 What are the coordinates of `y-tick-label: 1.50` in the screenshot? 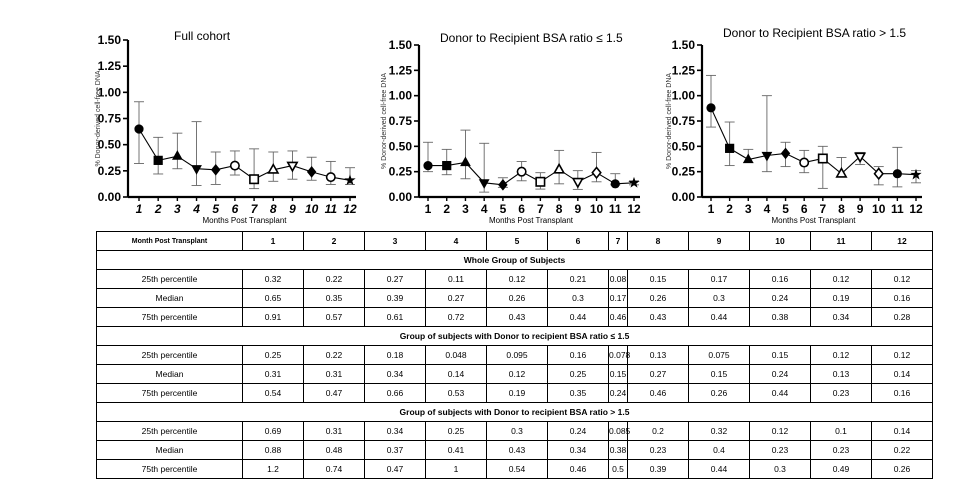 It's located at (110, 40).